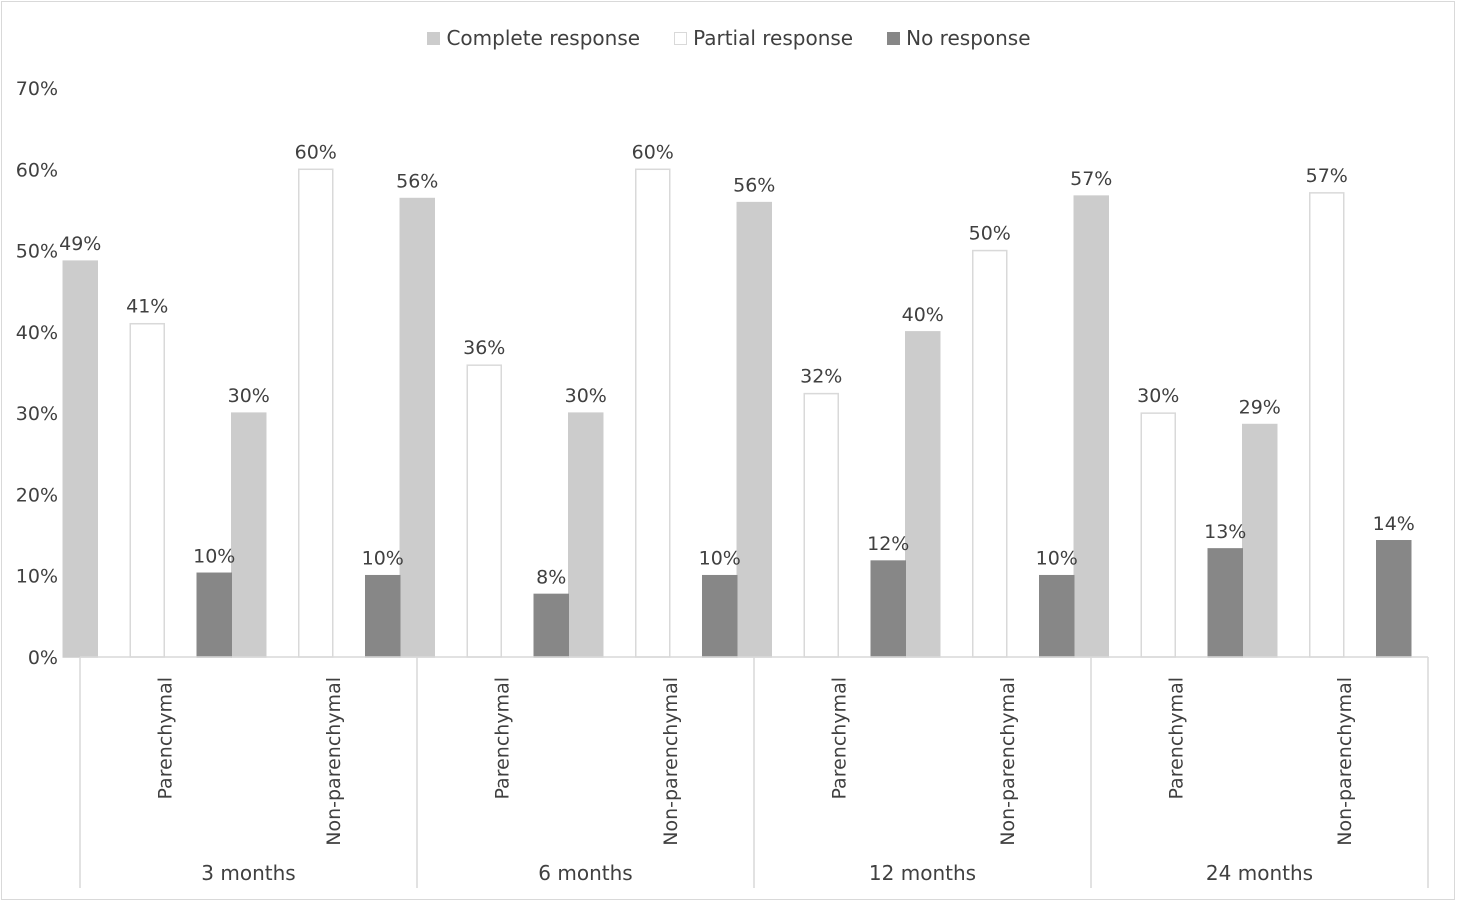 This screenshot has width=1458, height=903. What do you see at coordinates (894, 38) in the screenshot?
I see `legend-swatch-none` at bounding box center [894, 38].